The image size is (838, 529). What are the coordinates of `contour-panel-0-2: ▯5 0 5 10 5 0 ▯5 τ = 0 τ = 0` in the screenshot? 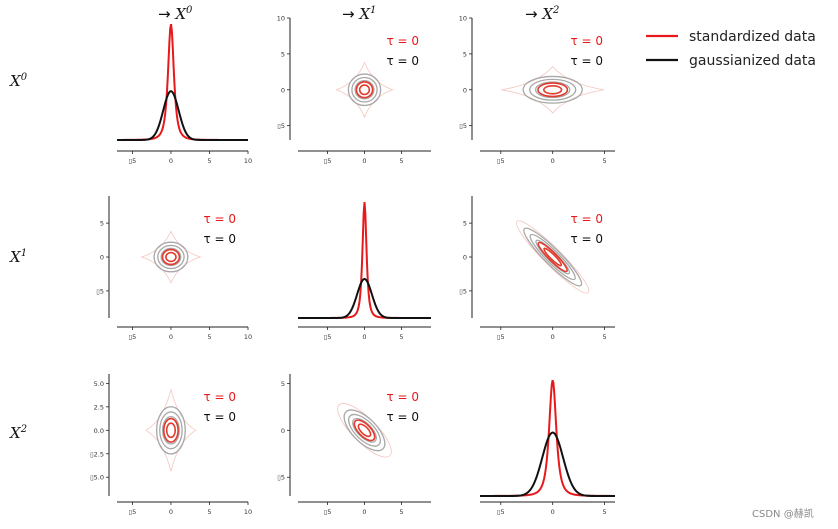 It's located at (537, 90).